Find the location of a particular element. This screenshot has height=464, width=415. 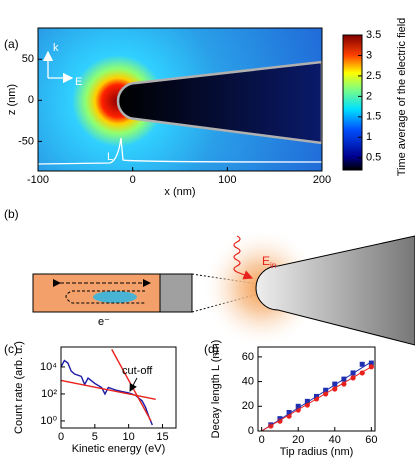

y-tick-label: 60 is located at coordinates (248, 357).